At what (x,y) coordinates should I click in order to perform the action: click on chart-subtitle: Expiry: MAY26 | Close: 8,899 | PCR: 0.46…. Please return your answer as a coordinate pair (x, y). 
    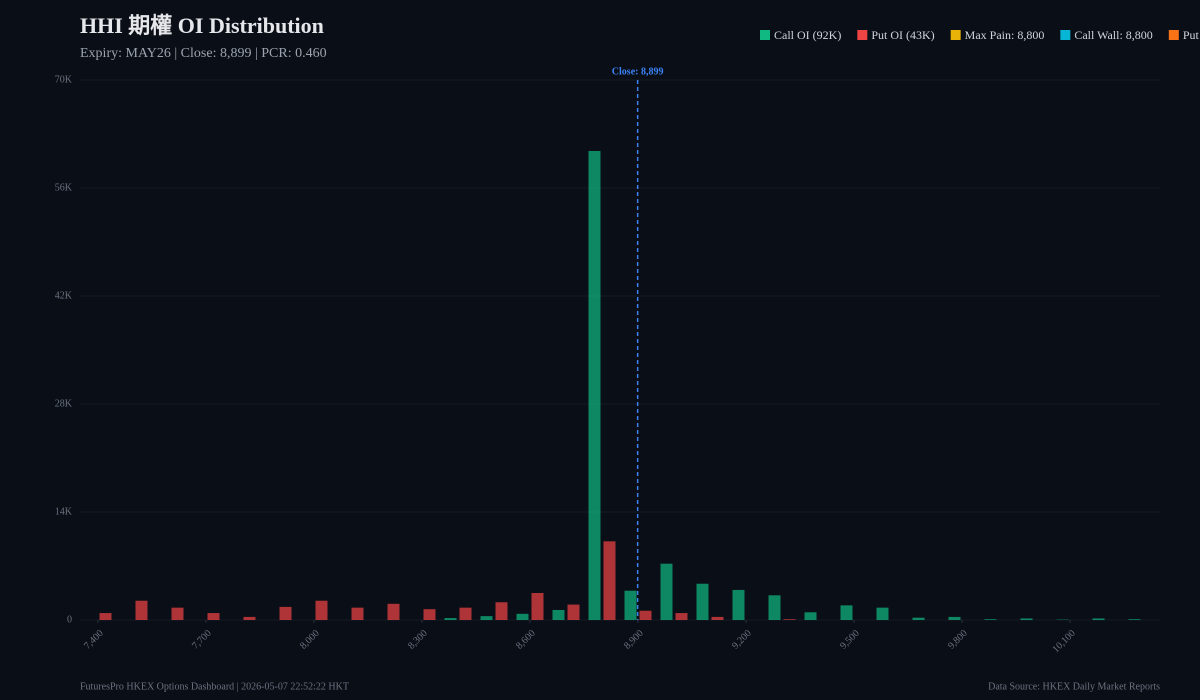
    Looking at the image, I should click on (203, 53).